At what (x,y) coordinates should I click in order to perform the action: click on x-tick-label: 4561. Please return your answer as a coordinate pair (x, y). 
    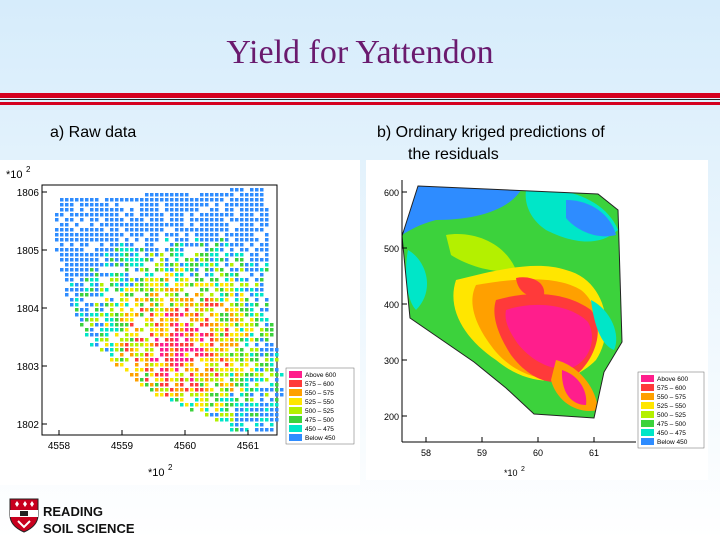
    Looking at the image, I should click on (248, 446).